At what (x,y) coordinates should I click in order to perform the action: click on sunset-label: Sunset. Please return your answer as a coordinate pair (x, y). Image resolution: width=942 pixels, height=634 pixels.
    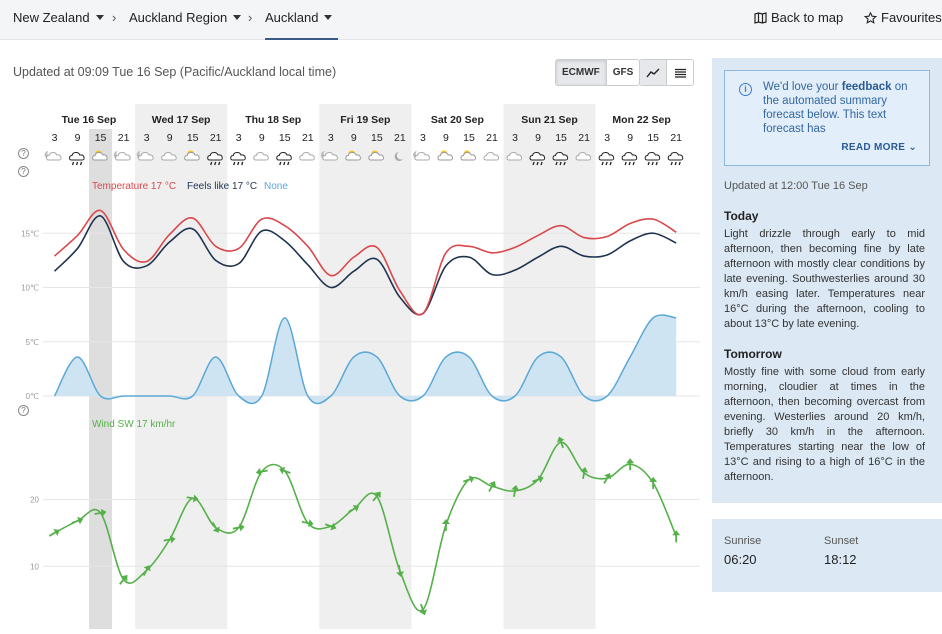
    Looking at the image, I should click on (841, 541).